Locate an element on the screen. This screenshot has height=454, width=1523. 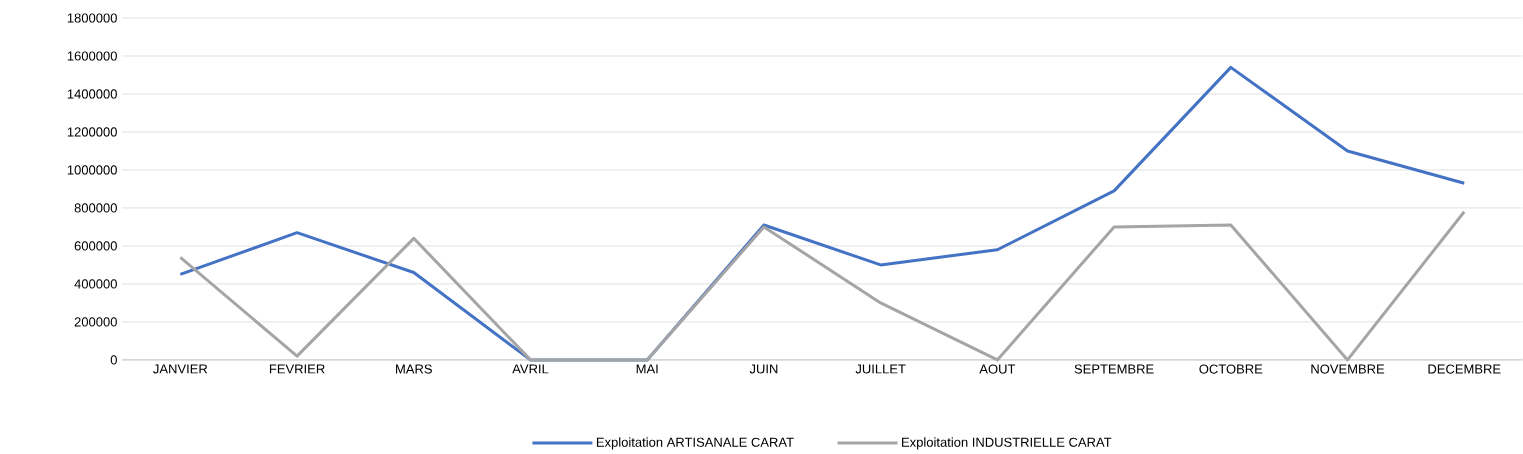
y-tick-label: 200000 is located at coordinates (95, 322).